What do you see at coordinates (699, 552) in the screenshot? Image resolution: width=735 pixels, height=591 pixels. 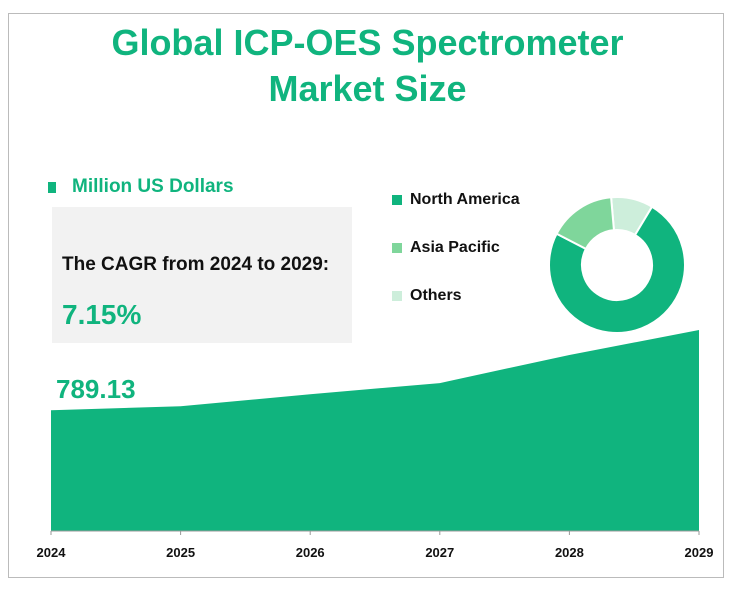 I see `x-tick-label: 2029` at bounding box center [699, 552].